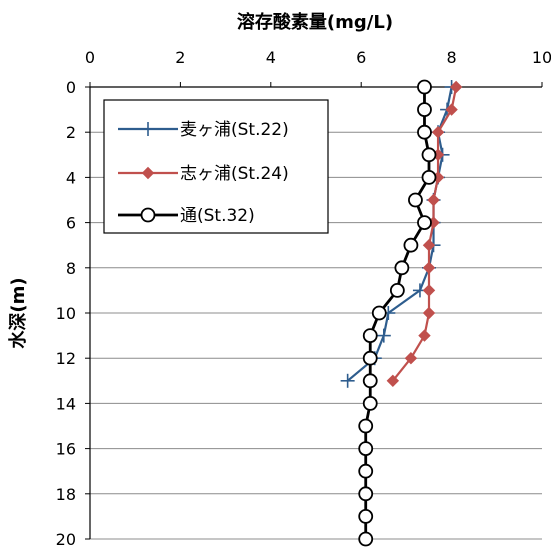 The image size is (551, 550). Describe the element at coordinates (66, 313) in the screenshot. I see `y-tick-label: 10` at that location.